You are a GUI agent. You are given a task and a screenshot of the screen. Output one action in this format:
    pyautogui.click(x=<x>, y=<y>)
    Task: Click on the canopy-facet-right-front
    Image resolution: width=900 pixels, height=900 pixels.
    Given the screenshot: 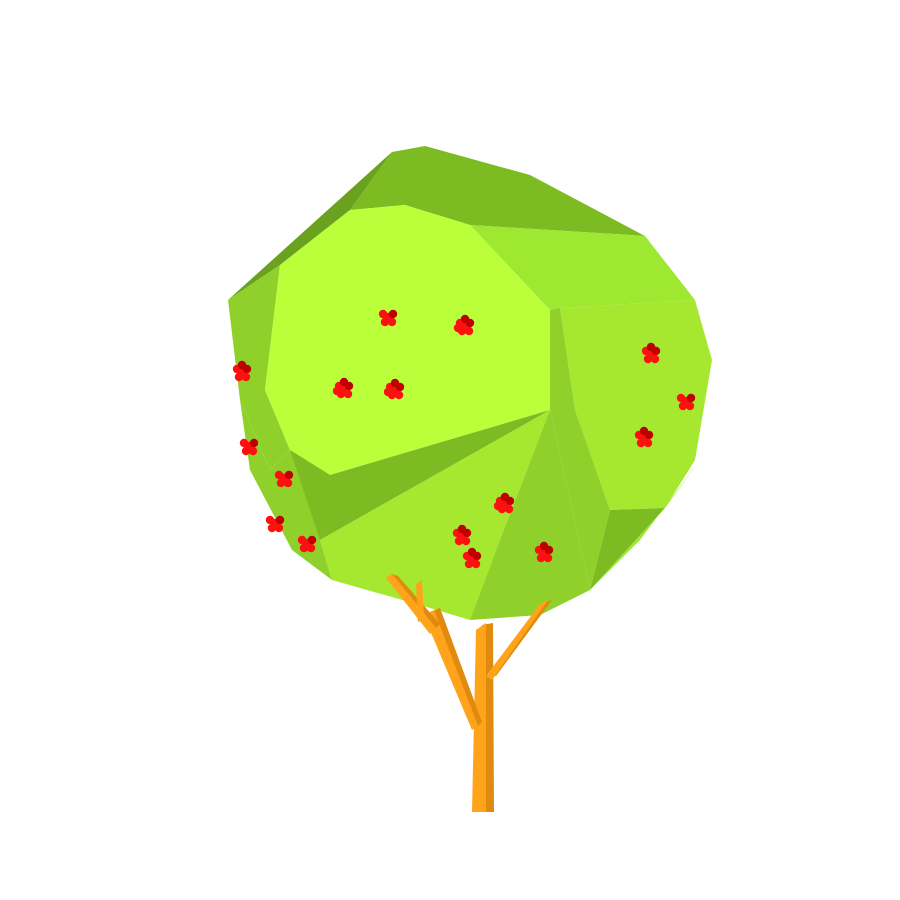 What is the action you would take?
    pyautogui.click(x=636, y=405)
    